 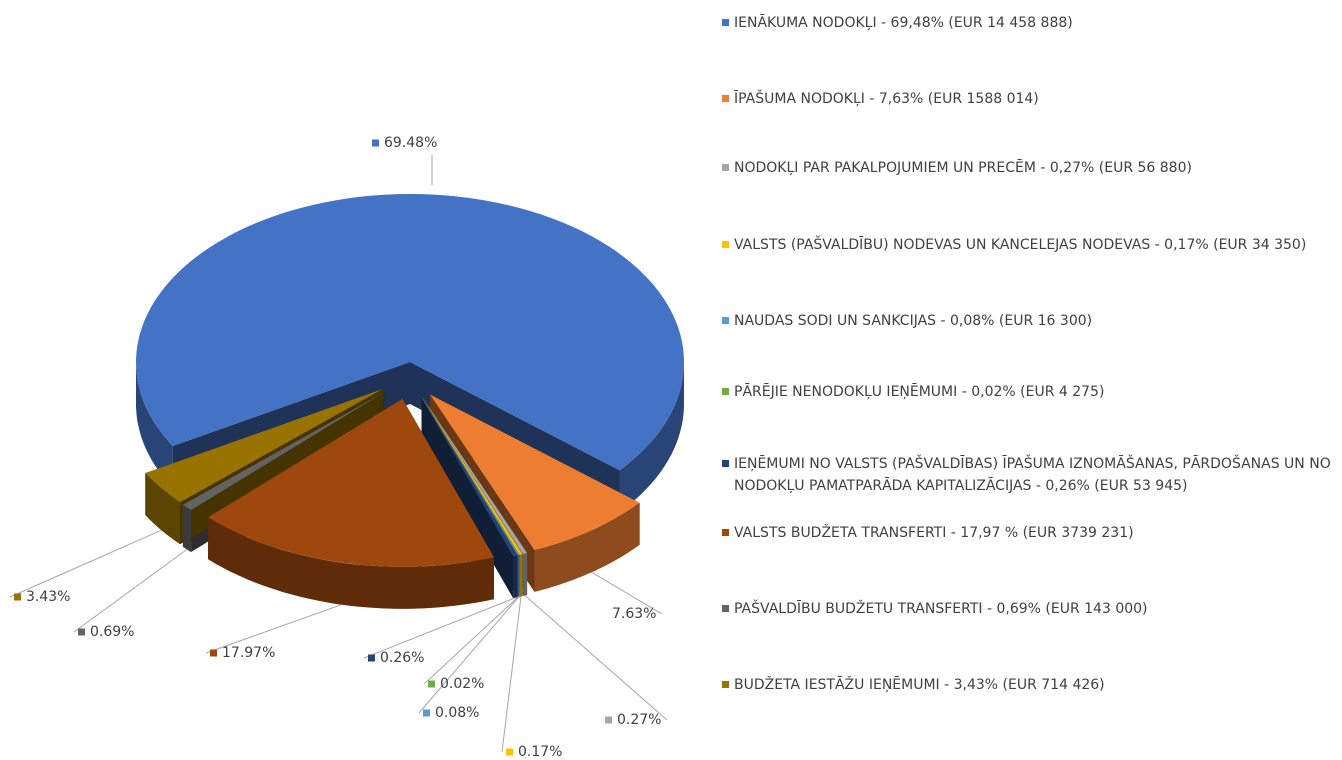 What do you see at coordinates (457, 713) in the screenshot?
I see `data-label: 0.08%` at bounding box center [457, 713].